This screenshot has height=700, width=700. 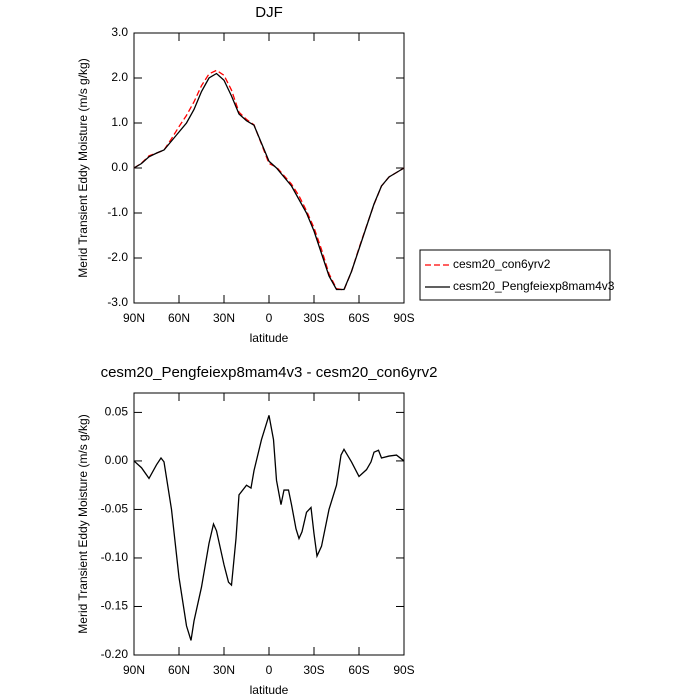 What do you see at coordinates (119, 167) in the screenshot?
I see `y-tick-label: 0.0` at bounding box center [119, 167].